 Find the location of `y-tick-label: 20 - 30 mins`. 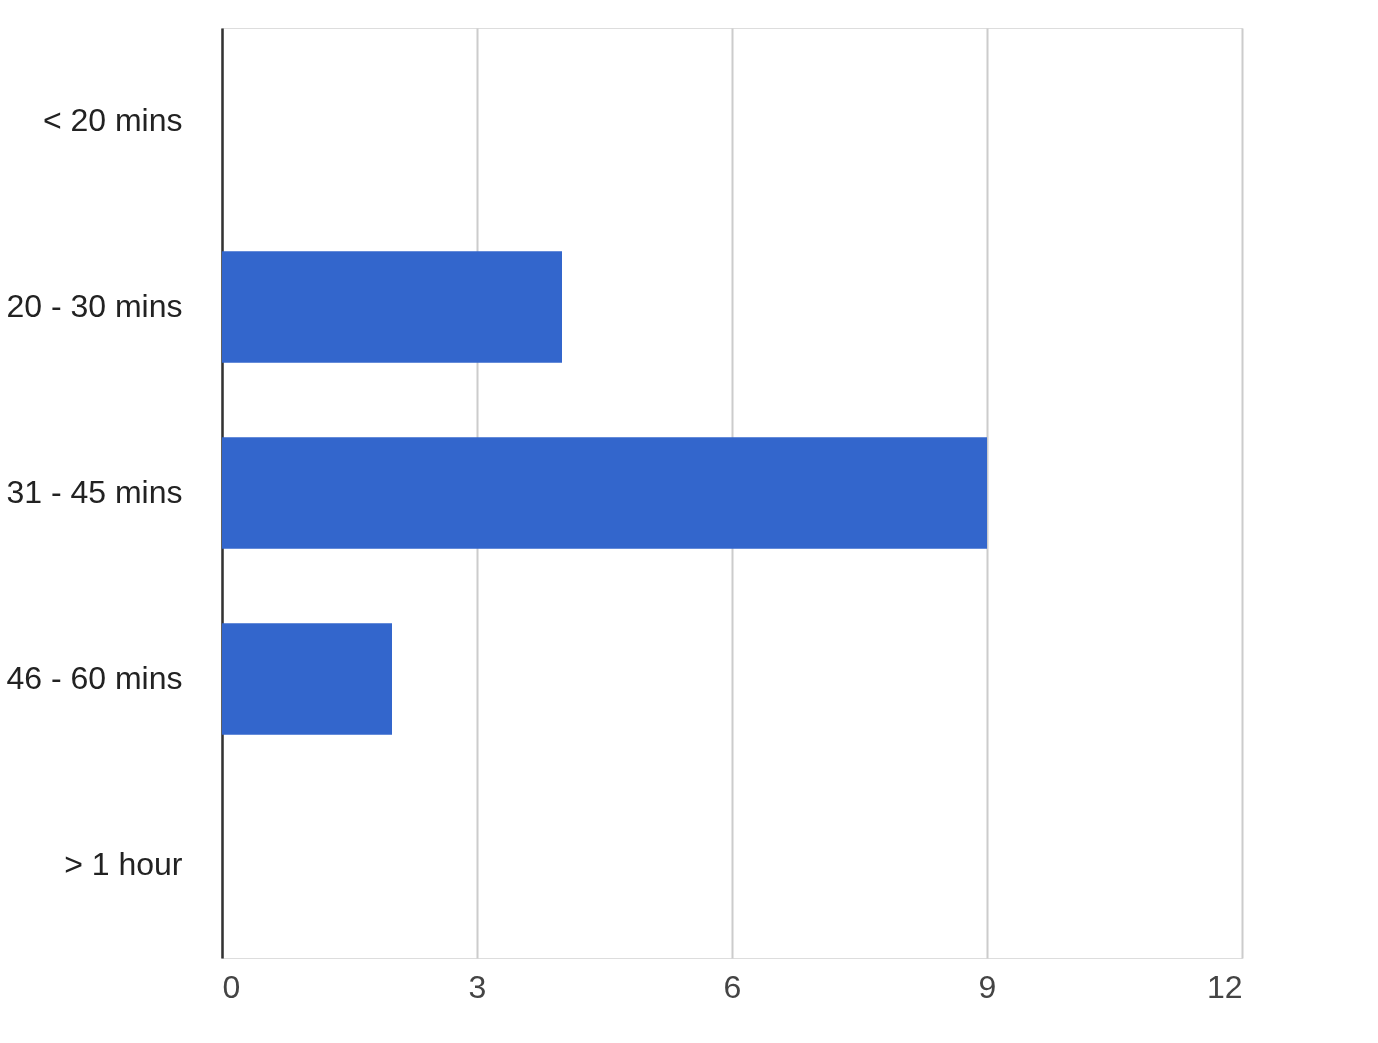

y-tick-label: 20 - 30 mins is located at coordinates (94, 306).